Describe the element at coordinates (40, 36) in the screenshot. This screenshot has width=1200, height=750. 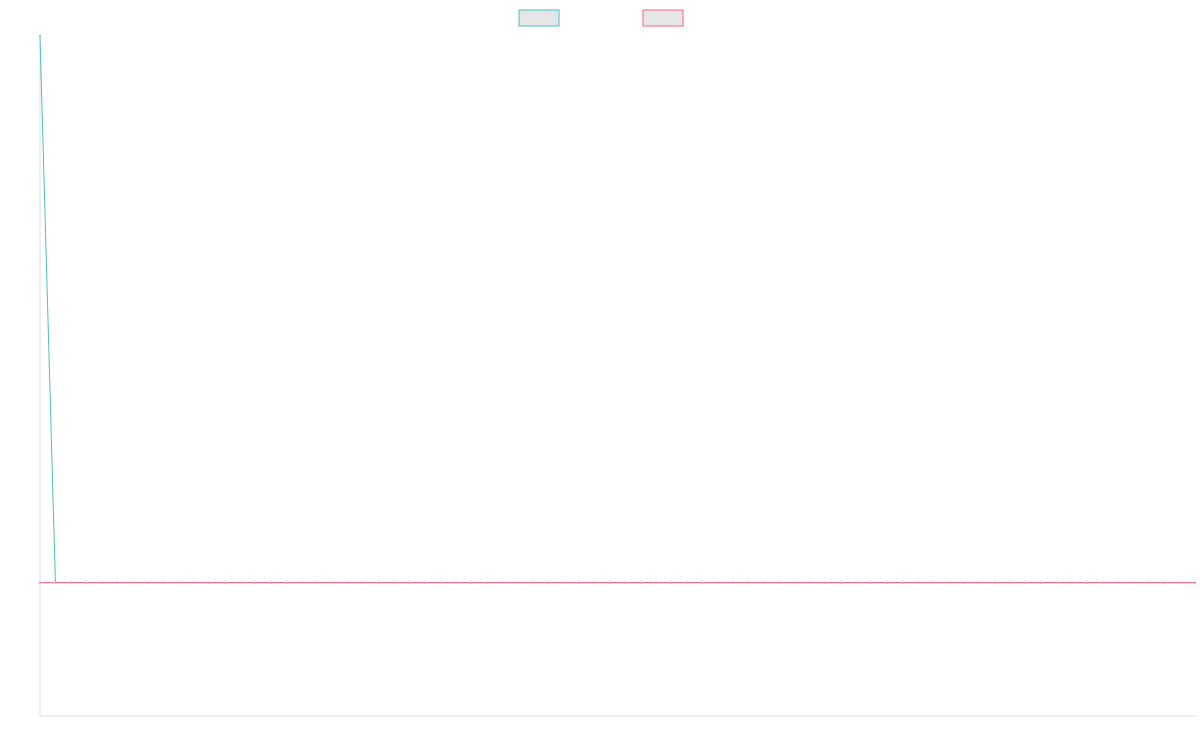
I see `series-1-point` at that location.